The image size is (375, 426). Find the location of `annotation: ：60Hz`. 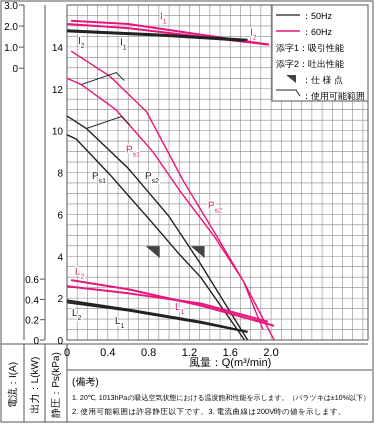

annotation: ：60Hz is located at coordinates (317, 32).